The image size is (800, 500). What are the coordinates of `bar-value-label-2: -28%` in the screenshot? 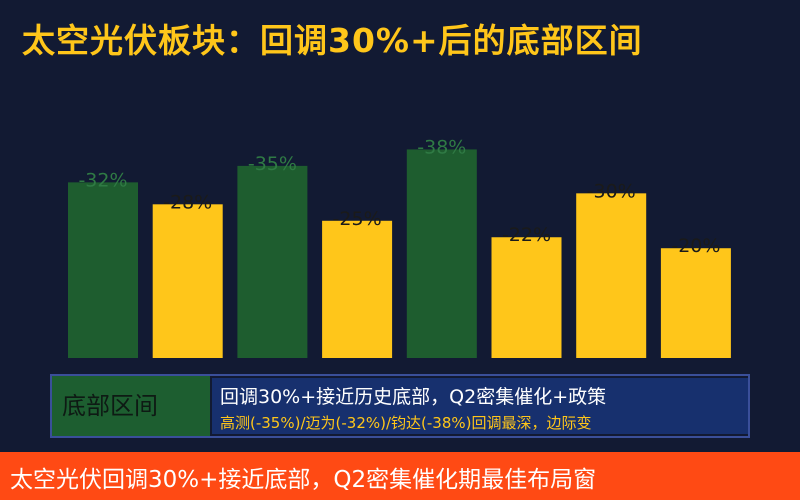 It's located at (187, 202).